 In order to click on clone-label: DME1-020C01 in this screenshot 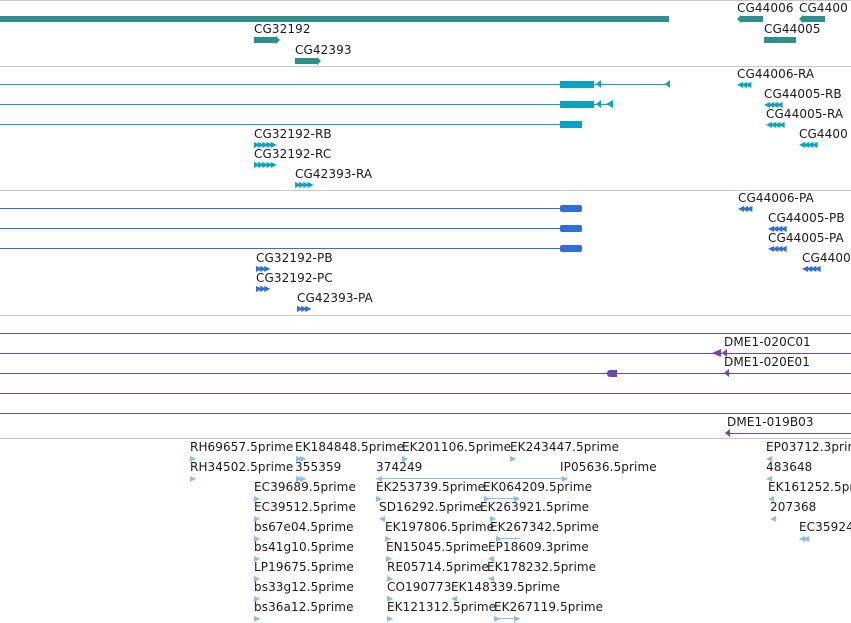, I will do `click(767, 342)`.